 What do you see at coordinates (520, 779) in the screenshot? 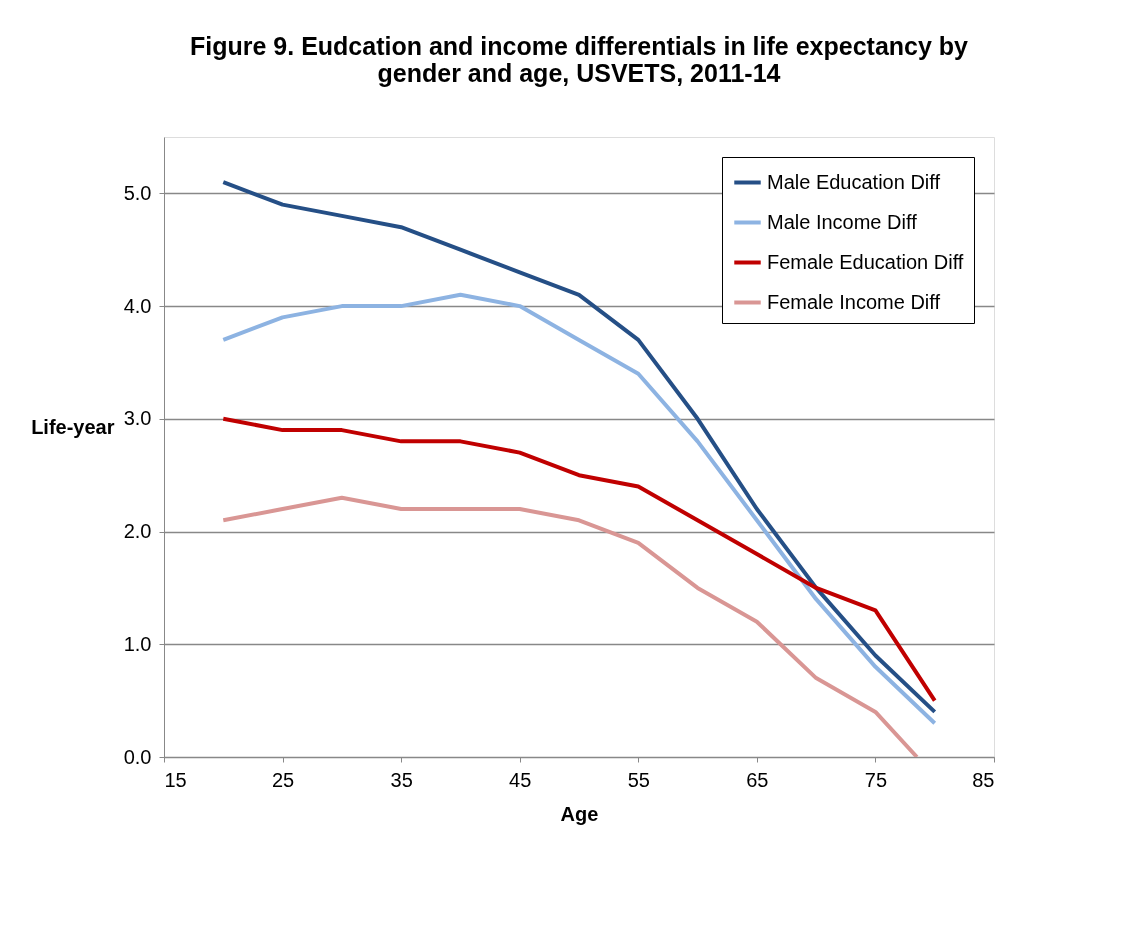
I see `x-tick-label: 45` at bounding box center [520, 779].